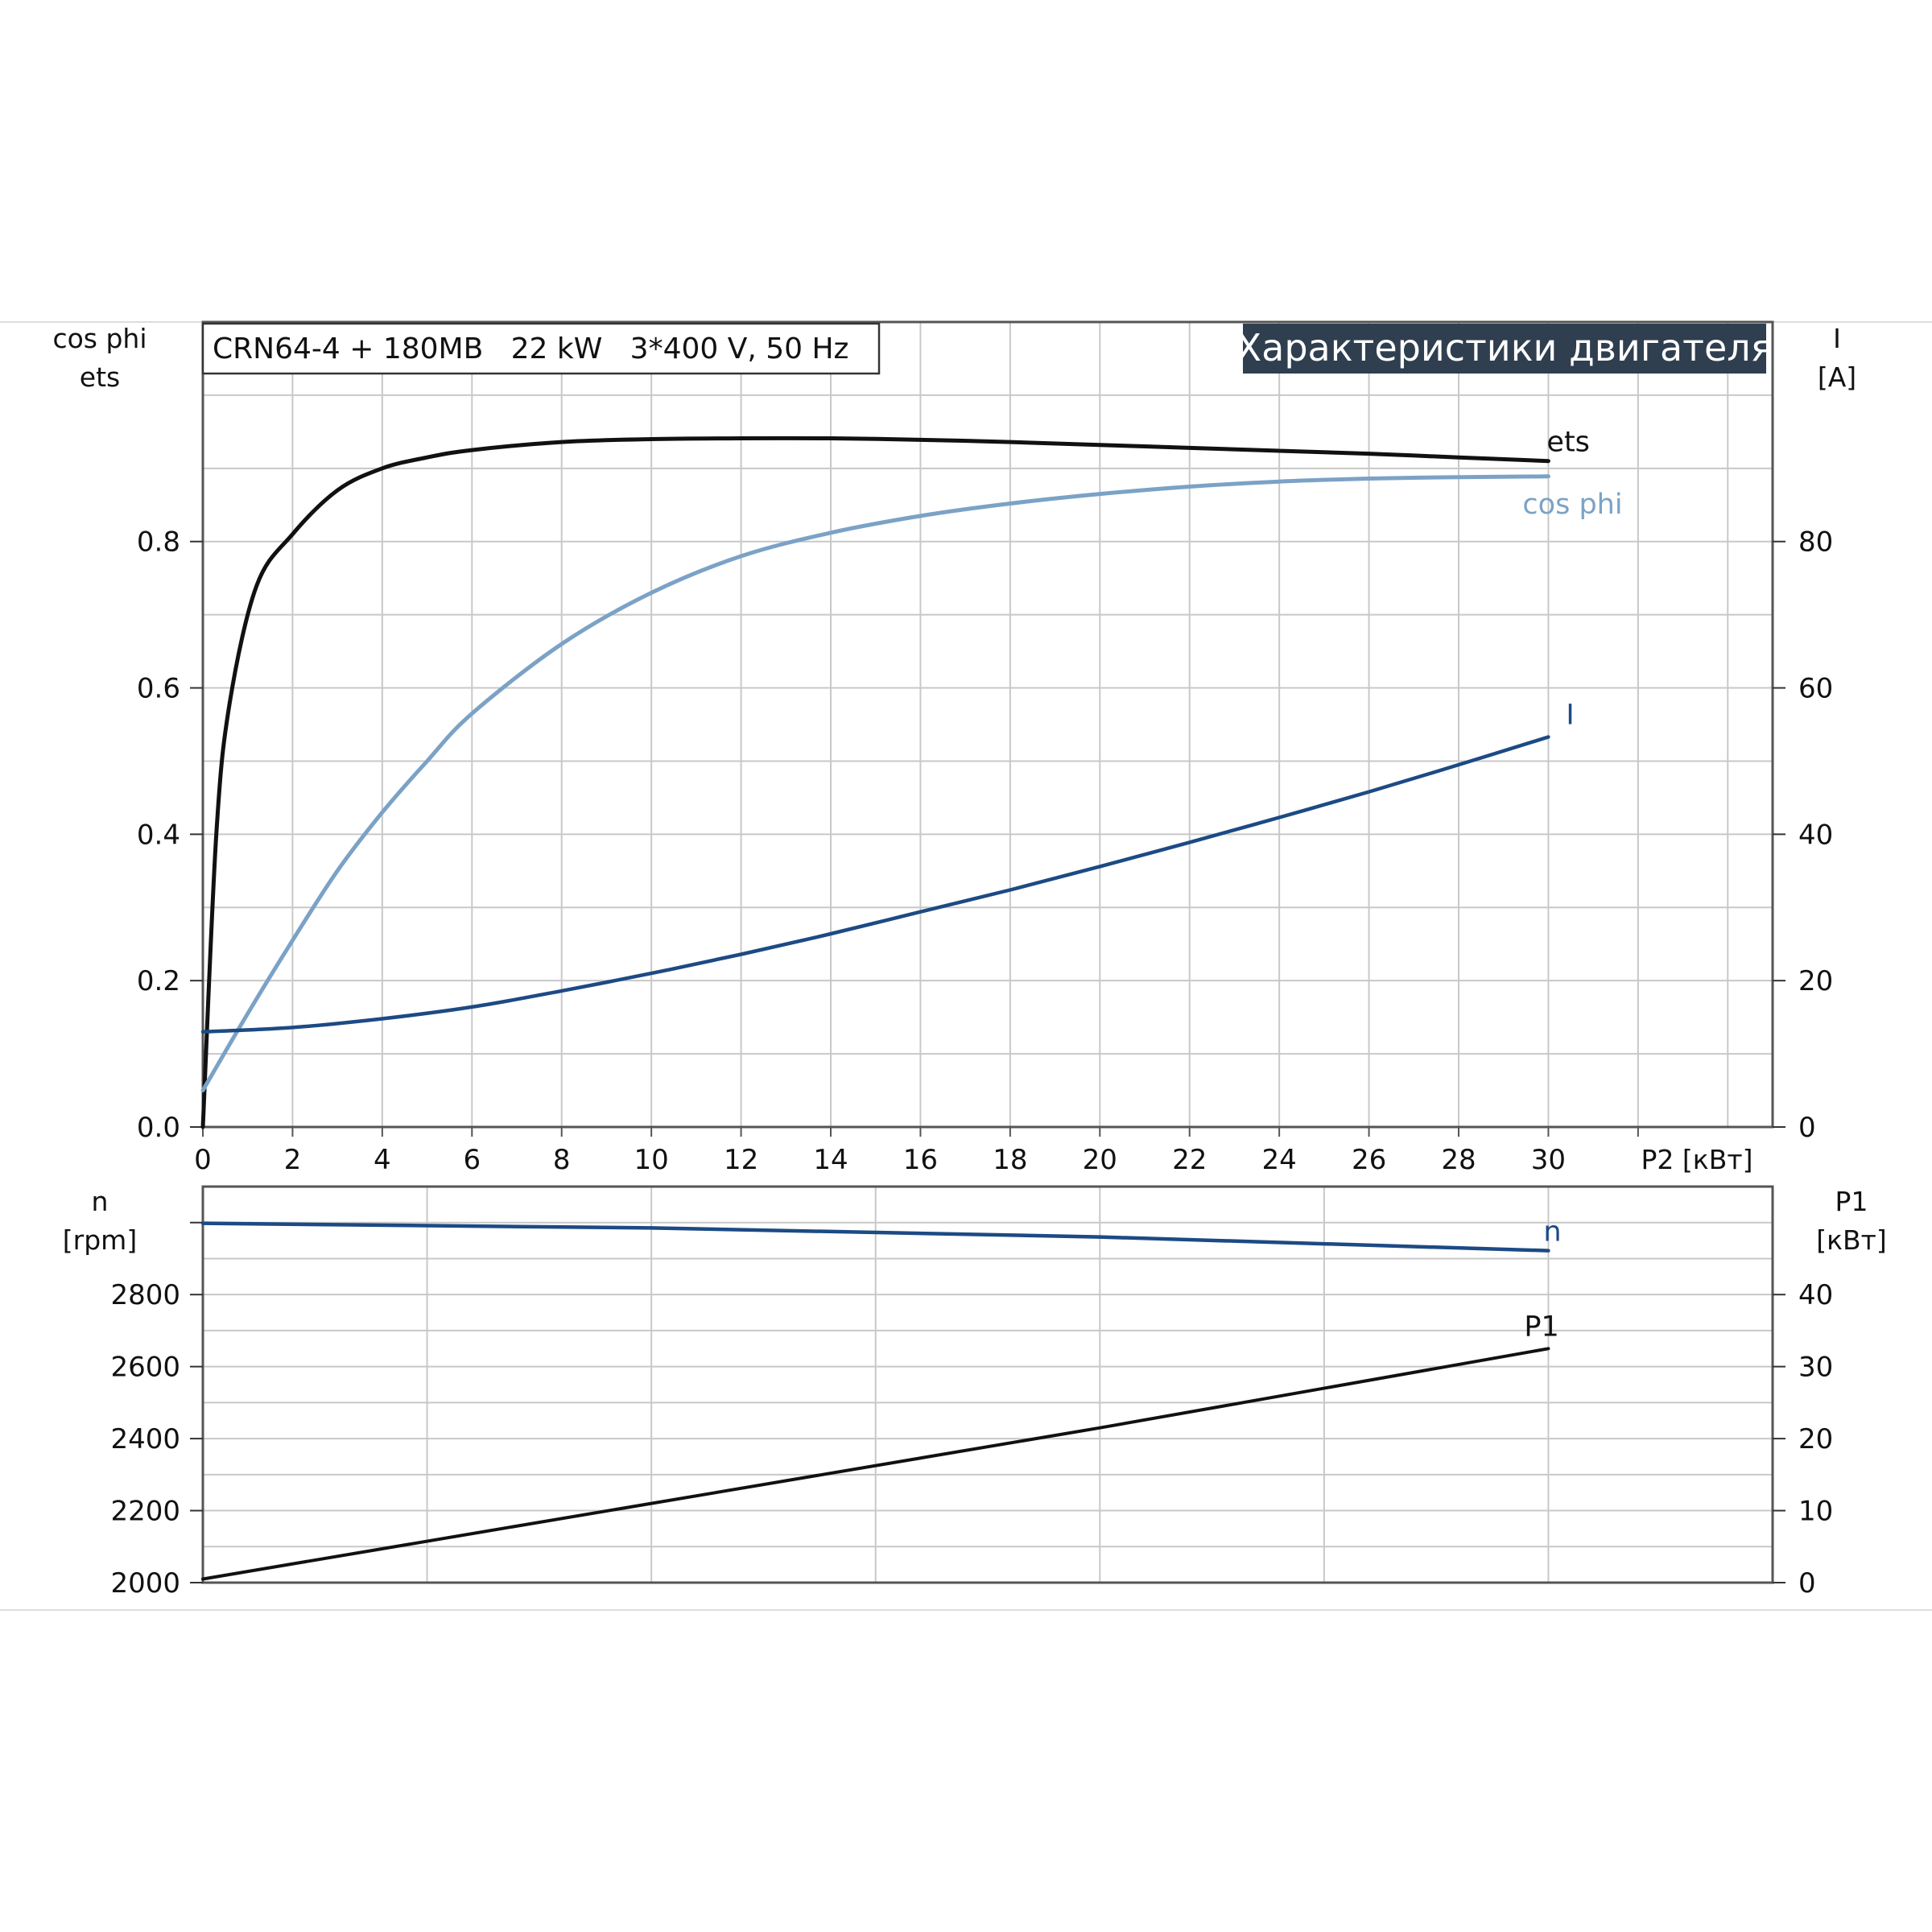 Image resolution: width=1932 pixels, height=1932 pixels. I want to click on bottom-left-axis-title-line2: [rpm], so click(100, 1240).